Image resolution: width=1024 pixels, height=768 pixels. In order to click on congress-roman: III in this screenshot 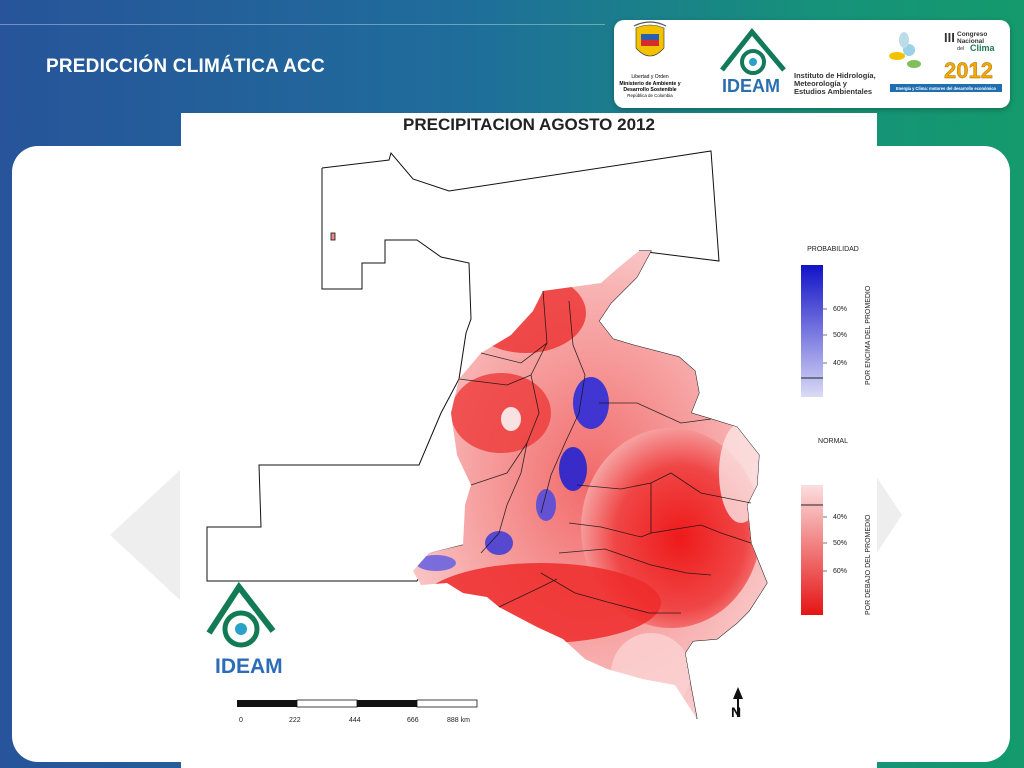, I will do `click(949, 37)`.